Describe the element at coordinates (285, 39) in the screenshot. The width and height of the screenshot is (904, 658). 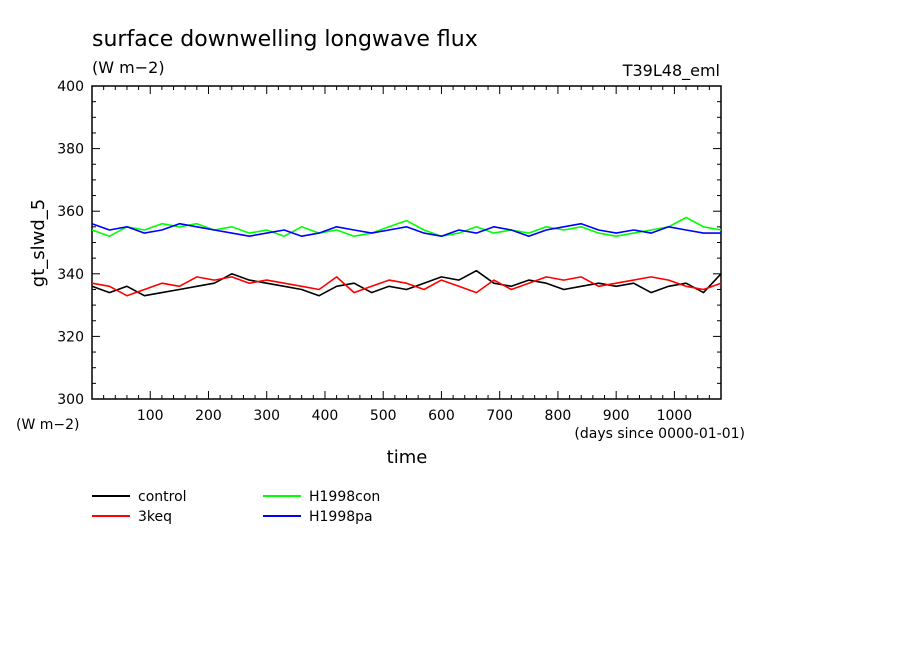
I see `chart-title: surface downwelling longwave flux` at that location.